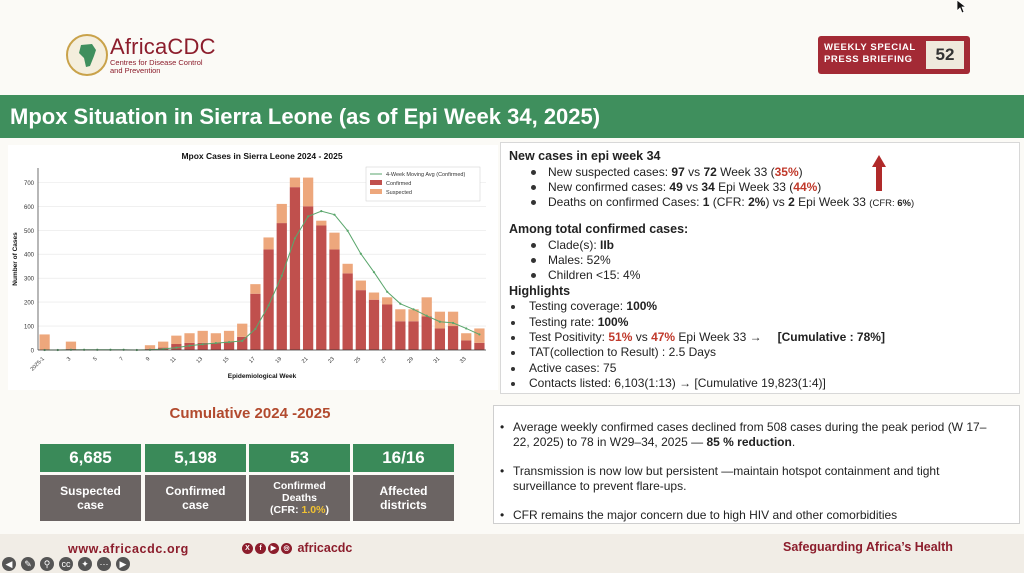 The height and width of the screenshot is (573, 1024). What do you see at coordinates (273, 549) in the screenshot?
I see `youtube-icon: ▶` at bounding box center [273, 549].